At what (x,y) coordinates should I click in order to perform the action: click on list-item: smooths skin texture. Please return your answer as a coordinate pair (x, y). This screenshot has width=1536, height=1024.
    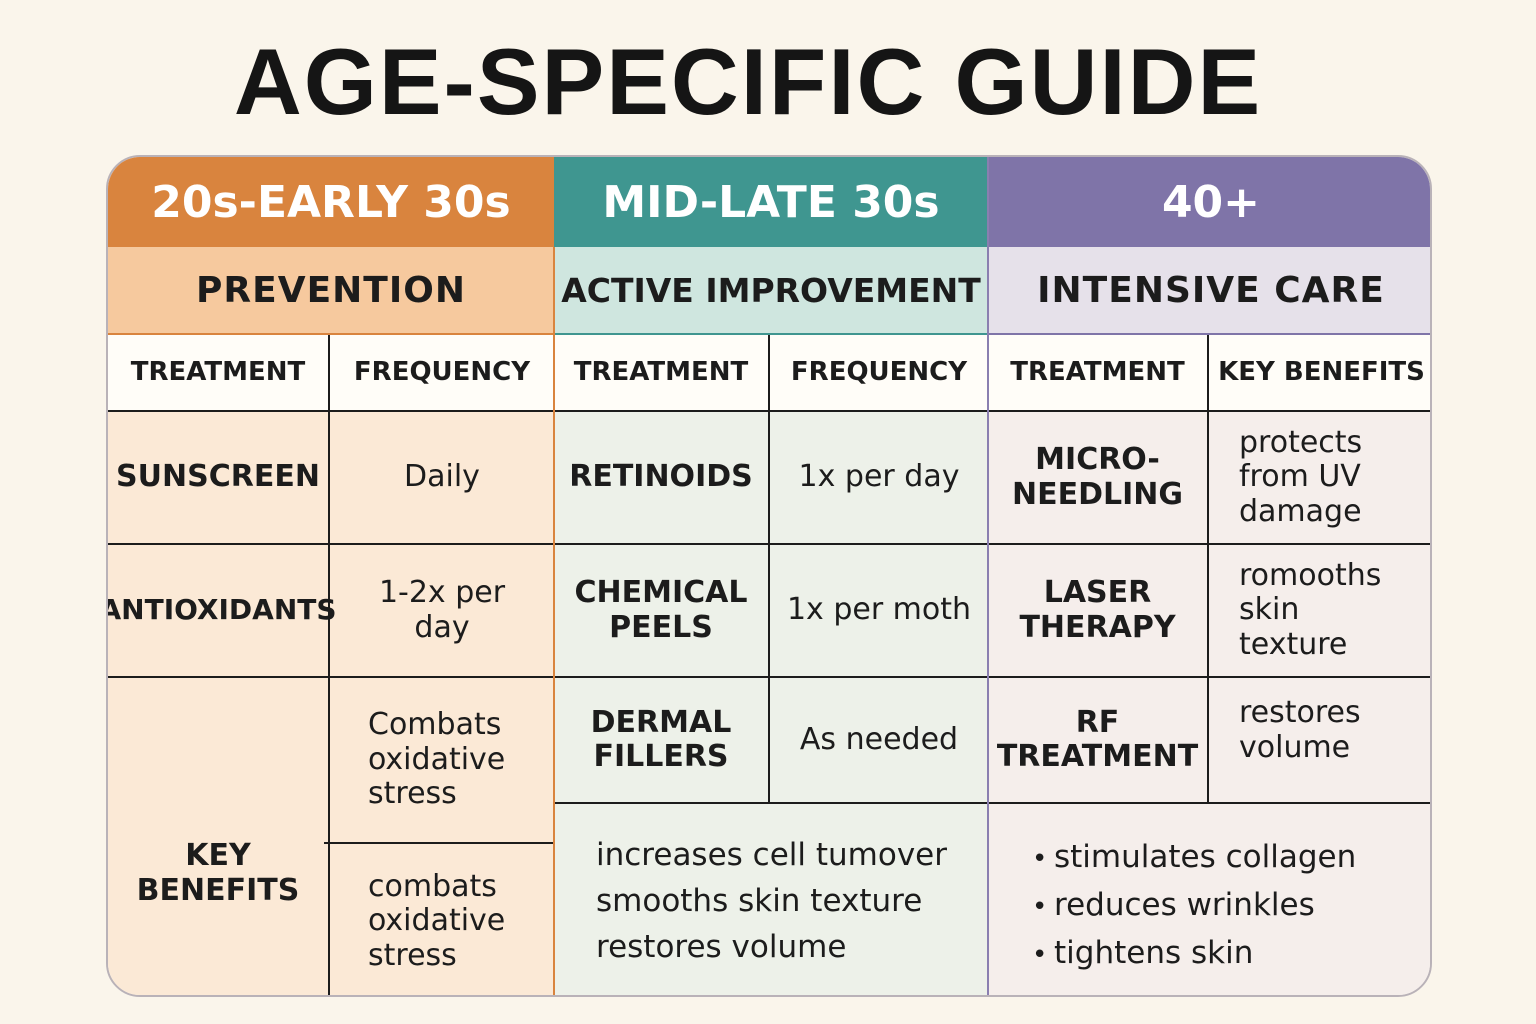
    Looking at the image, I should click on (759, 901).